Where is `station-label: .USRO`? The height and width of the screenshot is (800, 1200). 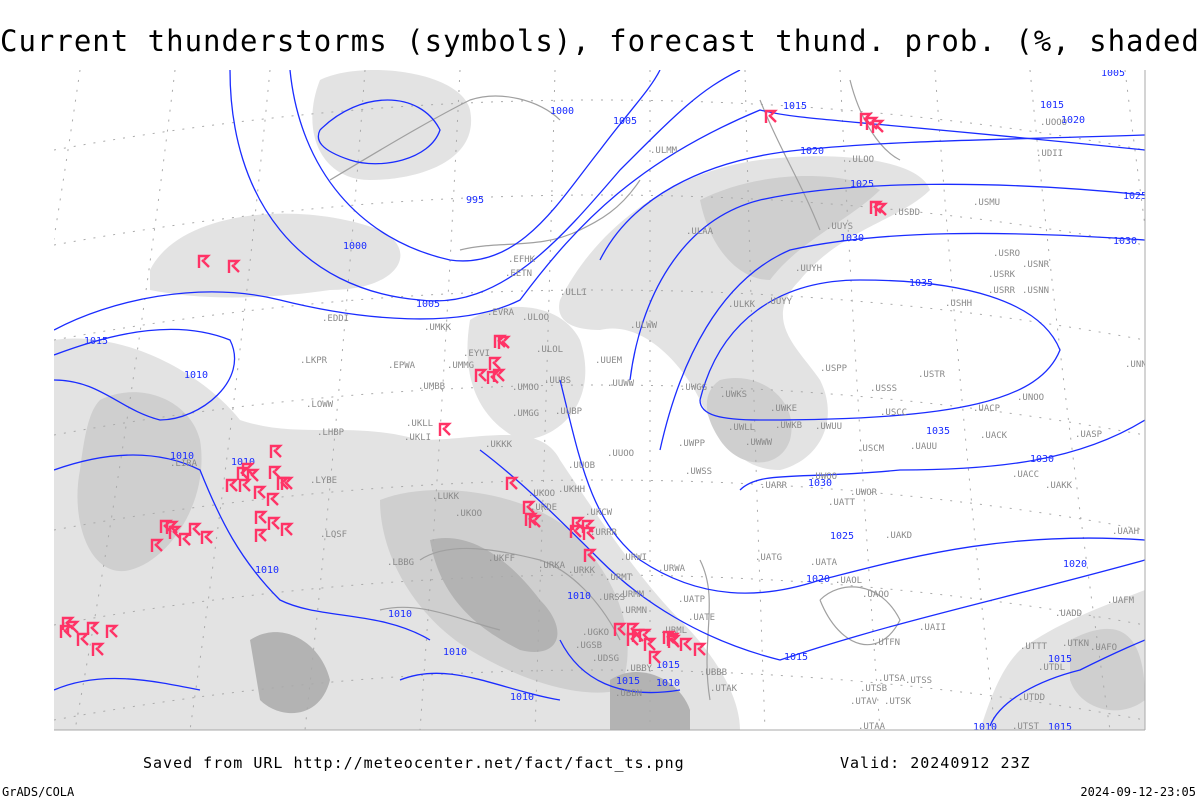
station-label: .USRO is located at coordinates (1006, 254).